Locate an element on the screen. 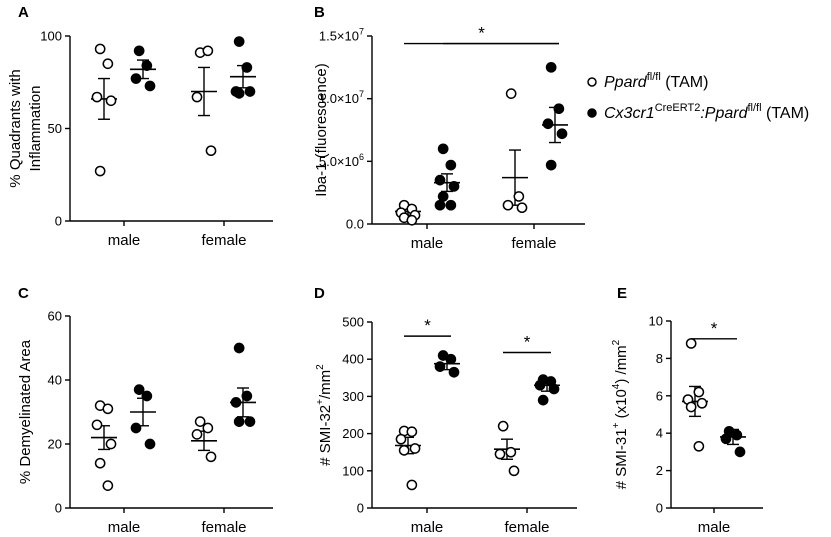  panel-label: B is located at coordinates (319, 12).